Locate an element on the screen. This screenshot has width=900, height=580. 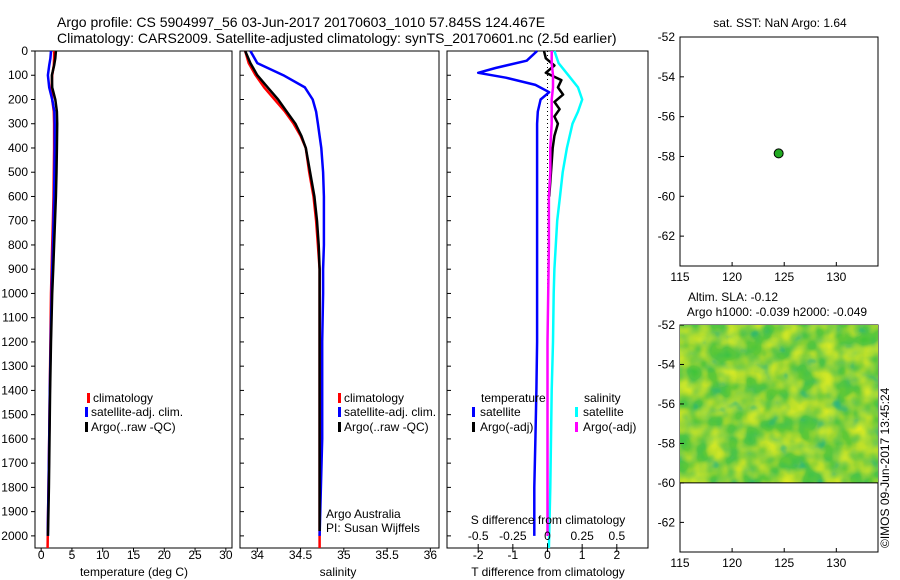
map2-title-1: Altim. SLA: -0.12 is located at coordinates (733, 297).